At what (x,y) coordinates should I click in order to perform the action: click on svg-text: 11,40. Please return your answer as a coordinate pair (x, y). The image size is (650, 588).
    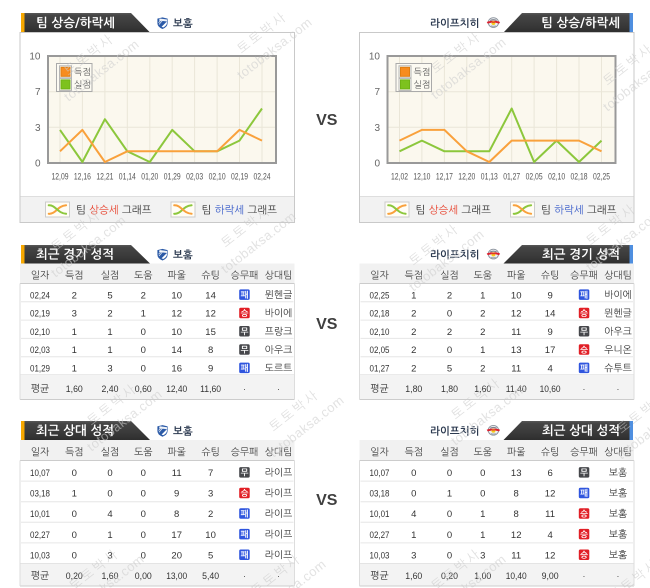
    Looking at the image, I should click on (516, 389).